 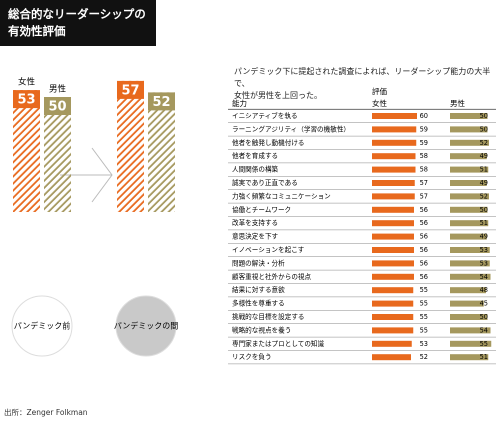 I want to click on title: 総合的なリーダーシップの 有効性評価, so click(x=78, y=23).